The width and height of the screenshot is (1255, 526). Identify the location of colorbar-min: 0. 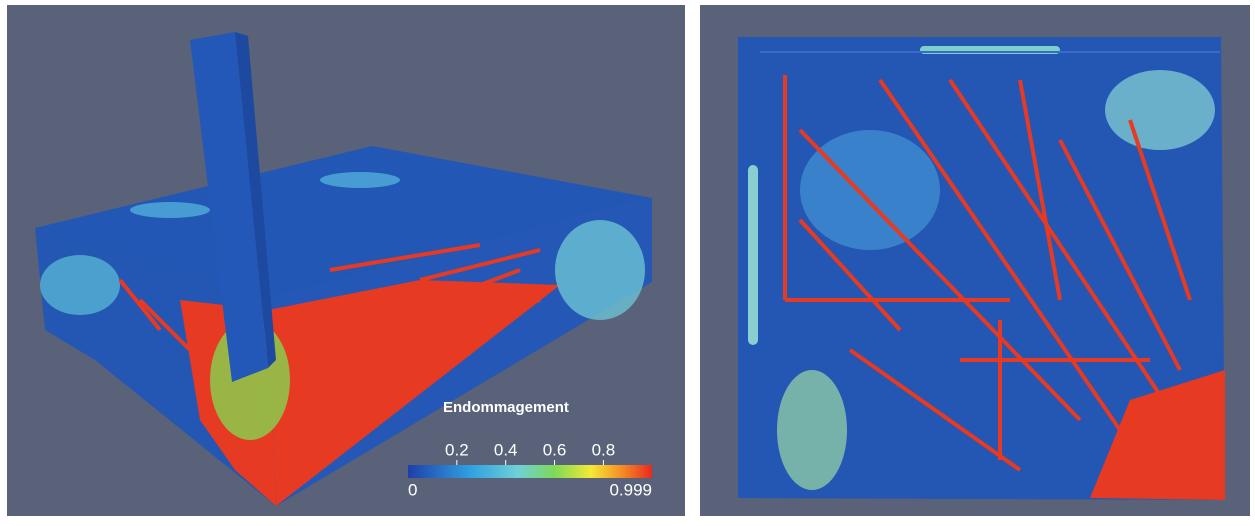
(412, 489).